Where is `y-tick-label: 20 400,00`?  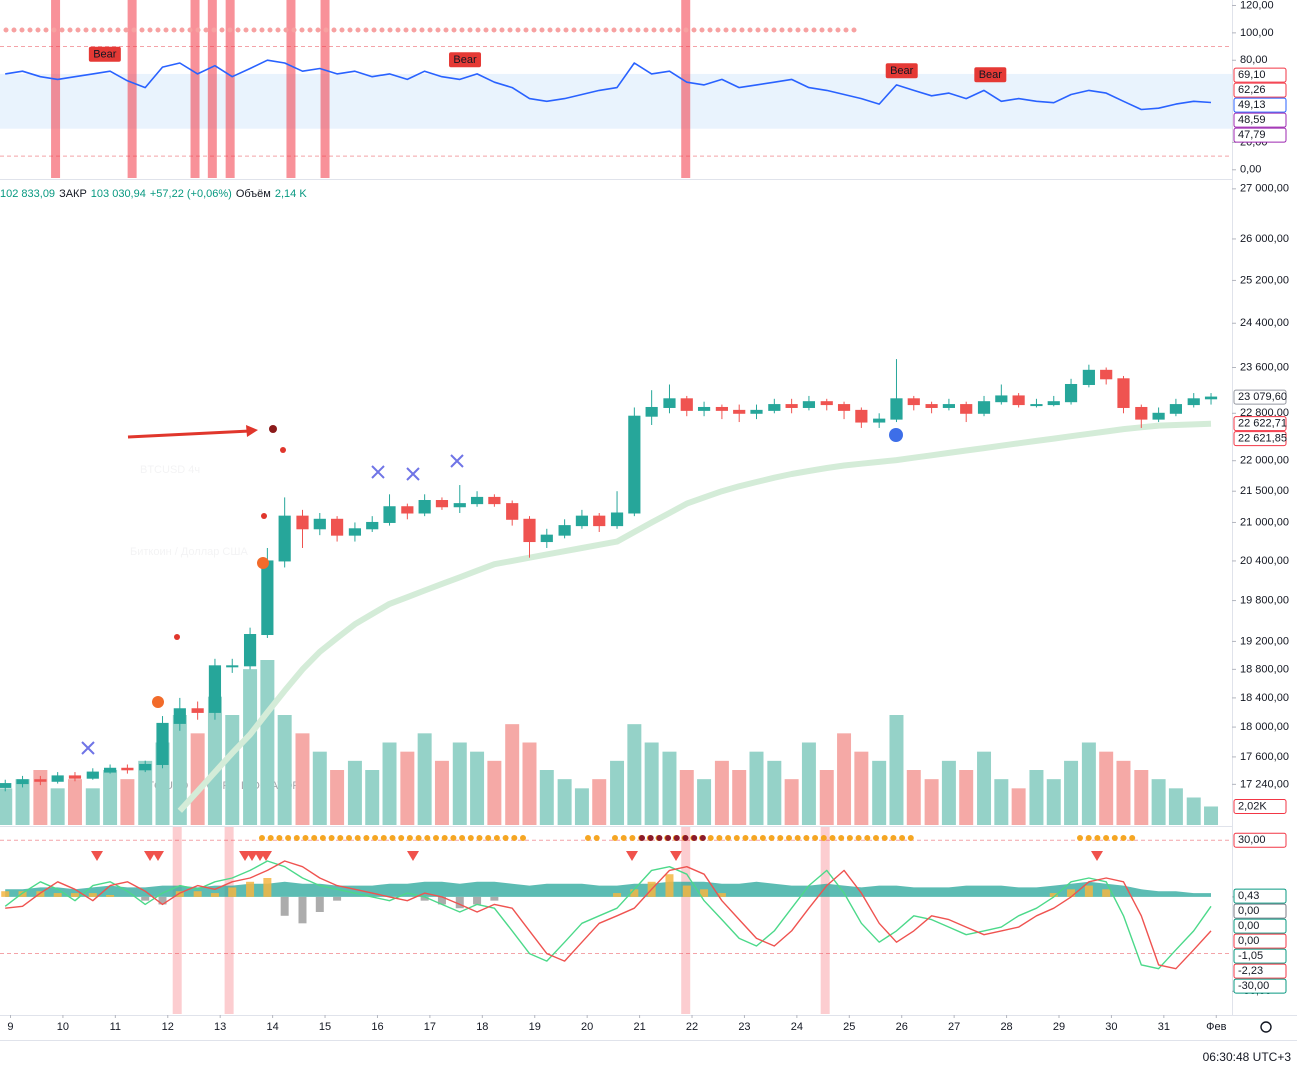 y-tick-label: 20 400,00 is located at coordinates (1264, 561).